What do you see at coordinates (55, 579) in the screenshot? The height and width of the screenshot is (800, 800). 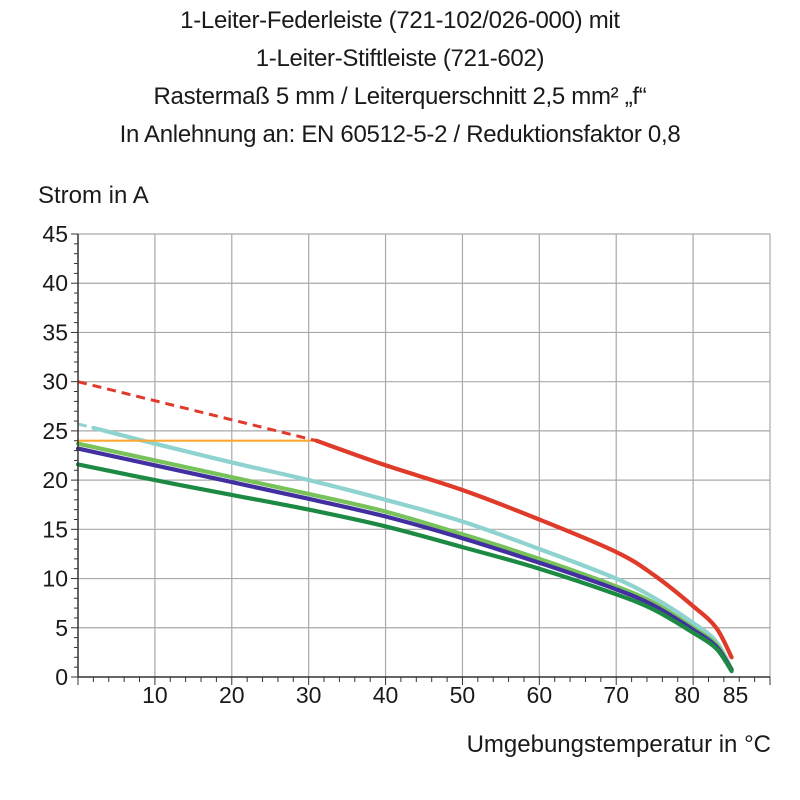 I see `y-tick-label-10: 10` at bounding box center [55, 579].